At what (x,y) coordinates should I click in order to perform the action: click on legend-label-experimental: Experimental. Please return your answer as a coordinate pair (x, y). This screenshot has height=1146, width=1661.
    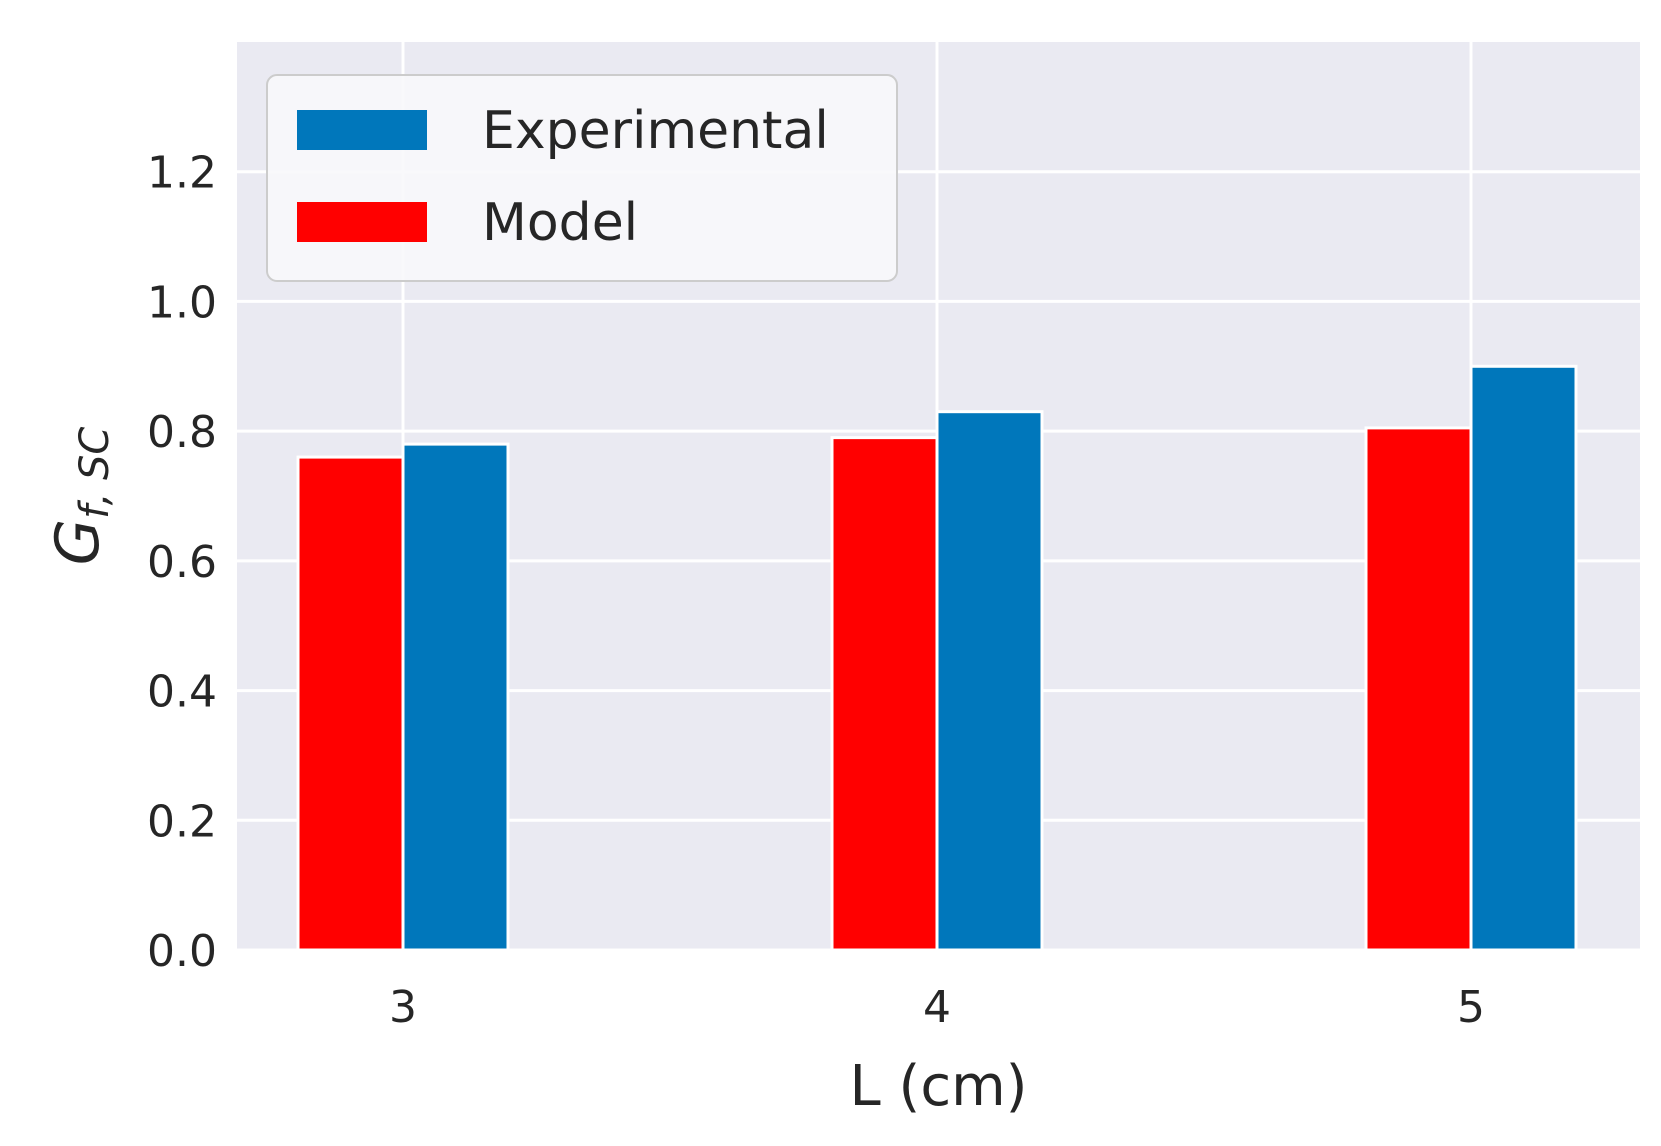
    Looking at the image, I should click on (655, 131).